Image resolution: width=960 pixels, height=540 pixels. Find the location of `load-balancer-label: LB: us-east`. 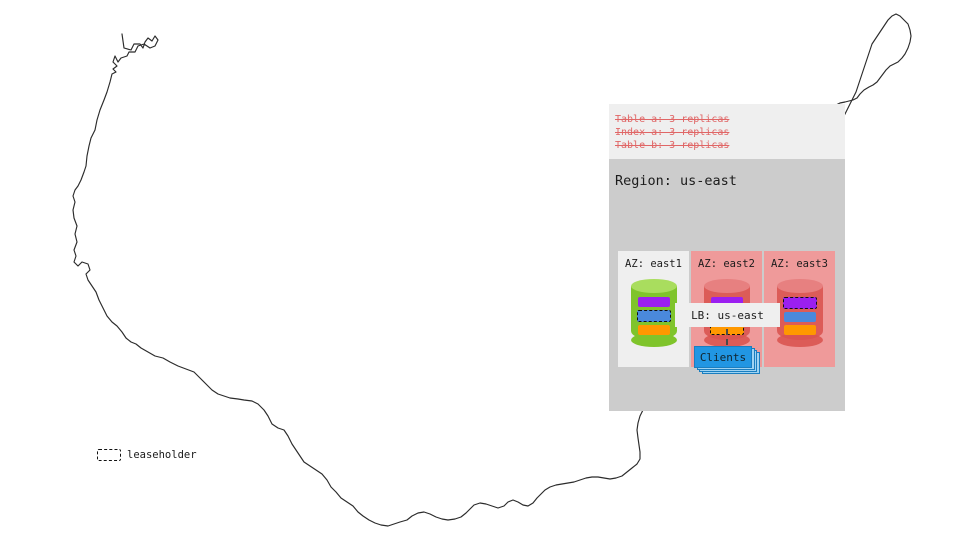

load-balancer-label: LB: us-east is located at coordinates (727, 315).